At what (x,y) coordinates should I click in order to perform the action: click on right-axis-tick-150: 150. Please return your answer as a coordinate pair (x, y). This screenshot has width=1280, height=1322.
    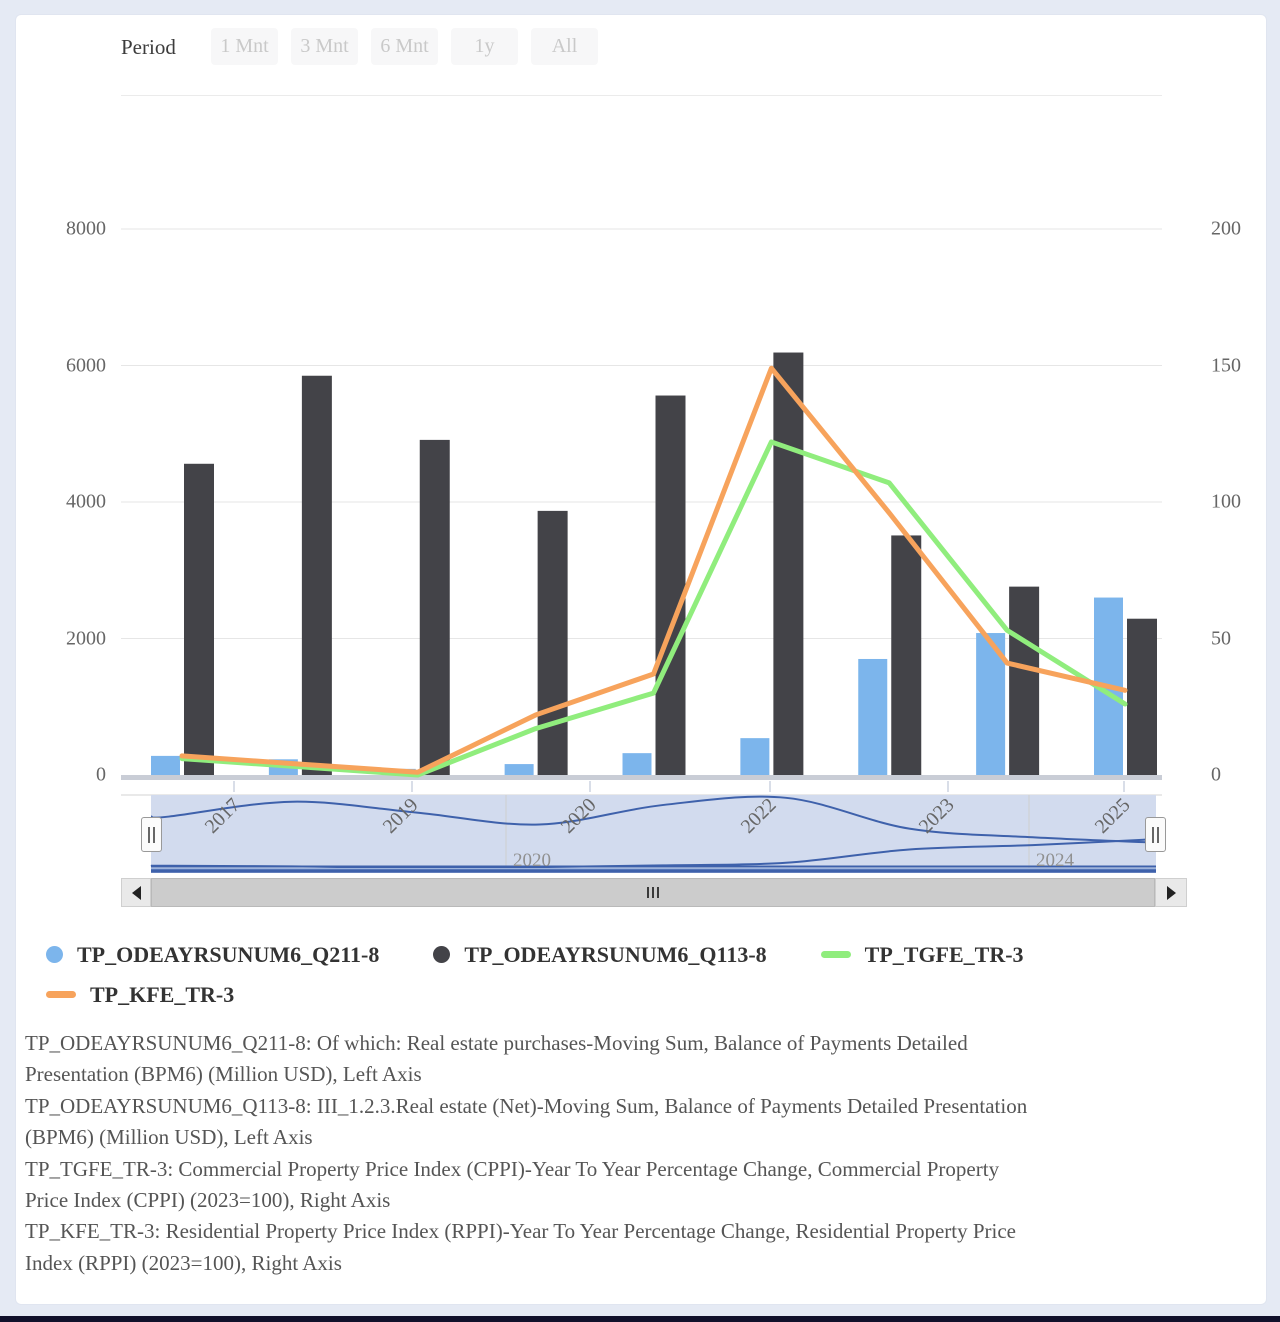
    Looking at the image, I should click on (1226, 365).